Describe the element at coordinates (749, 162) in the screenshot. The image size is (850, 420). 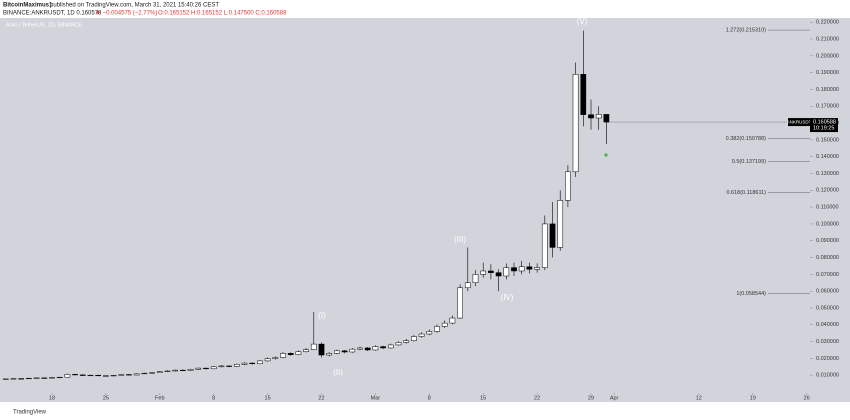
I see `fib-label: 0.5(0.137199)` at that location.